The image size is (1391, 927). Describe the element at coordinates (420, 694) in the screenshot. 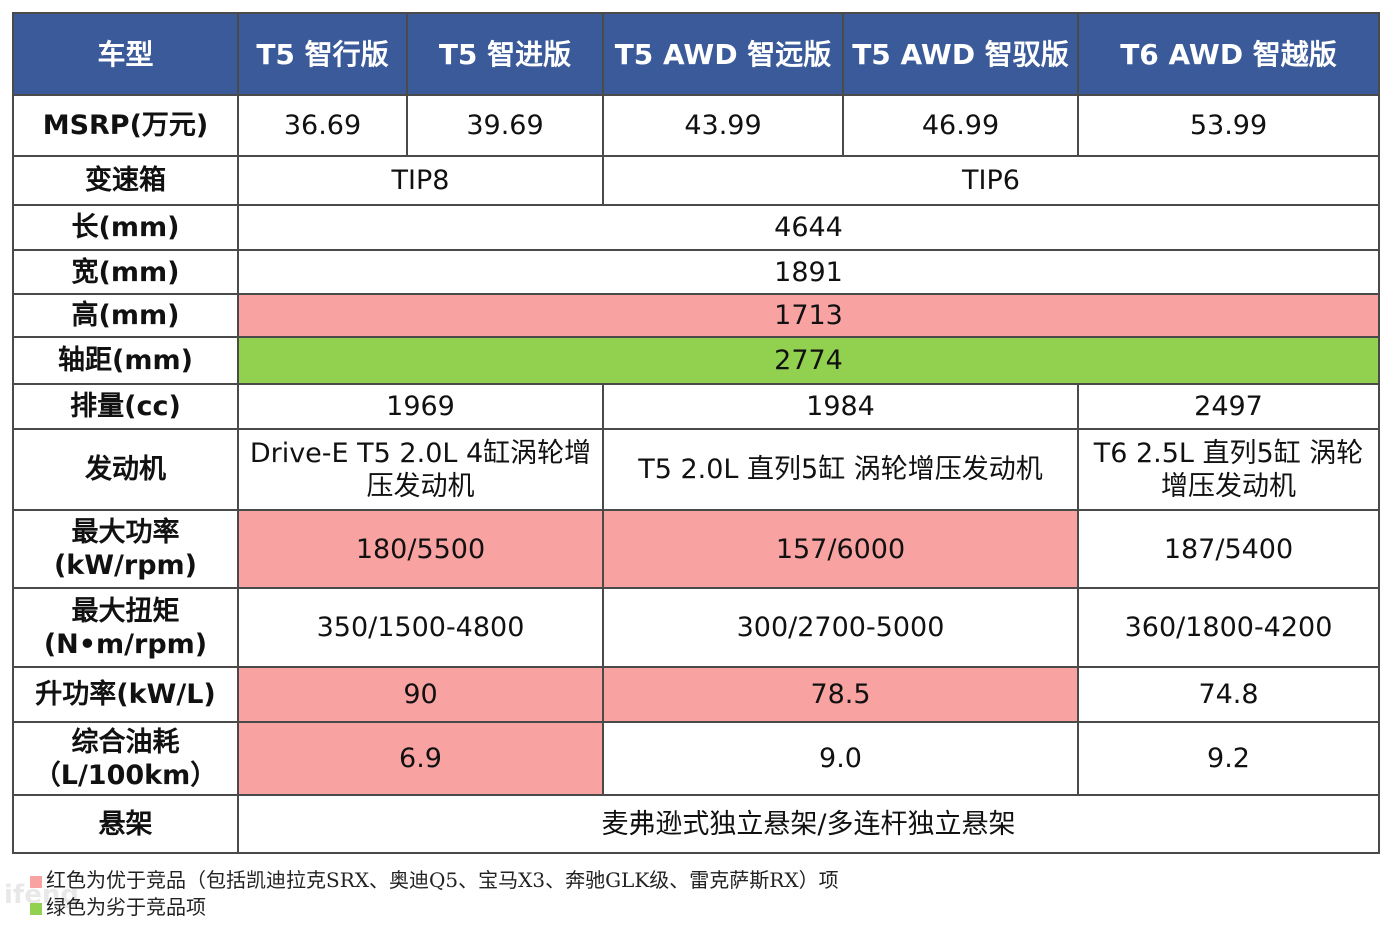

I see `table-cell: 90` at that location.